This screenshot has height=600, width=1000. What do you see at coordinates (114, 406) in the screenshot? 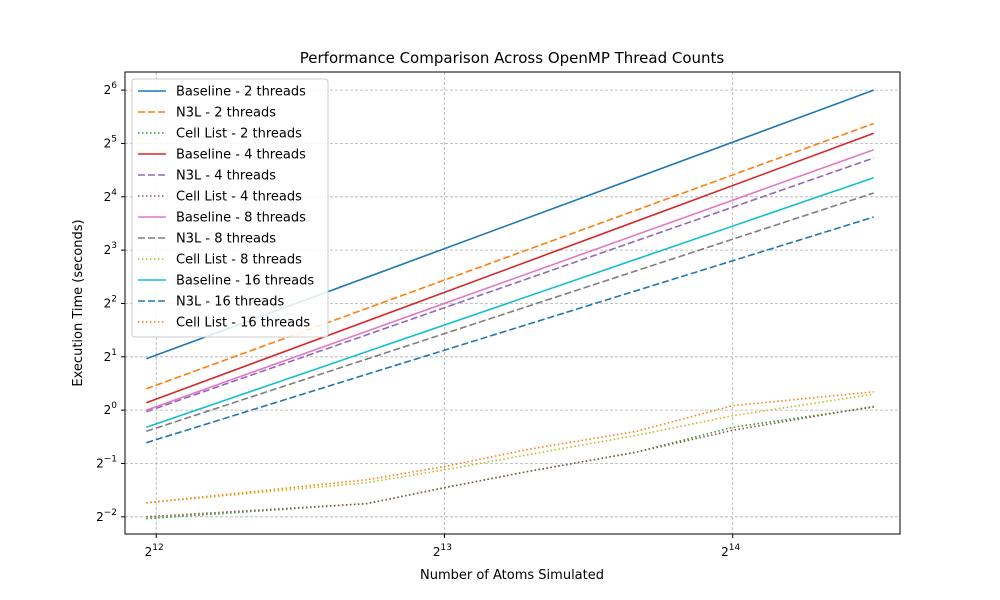
I see `y-tick-label-exponent: 0` at bounding box center [114, 406].